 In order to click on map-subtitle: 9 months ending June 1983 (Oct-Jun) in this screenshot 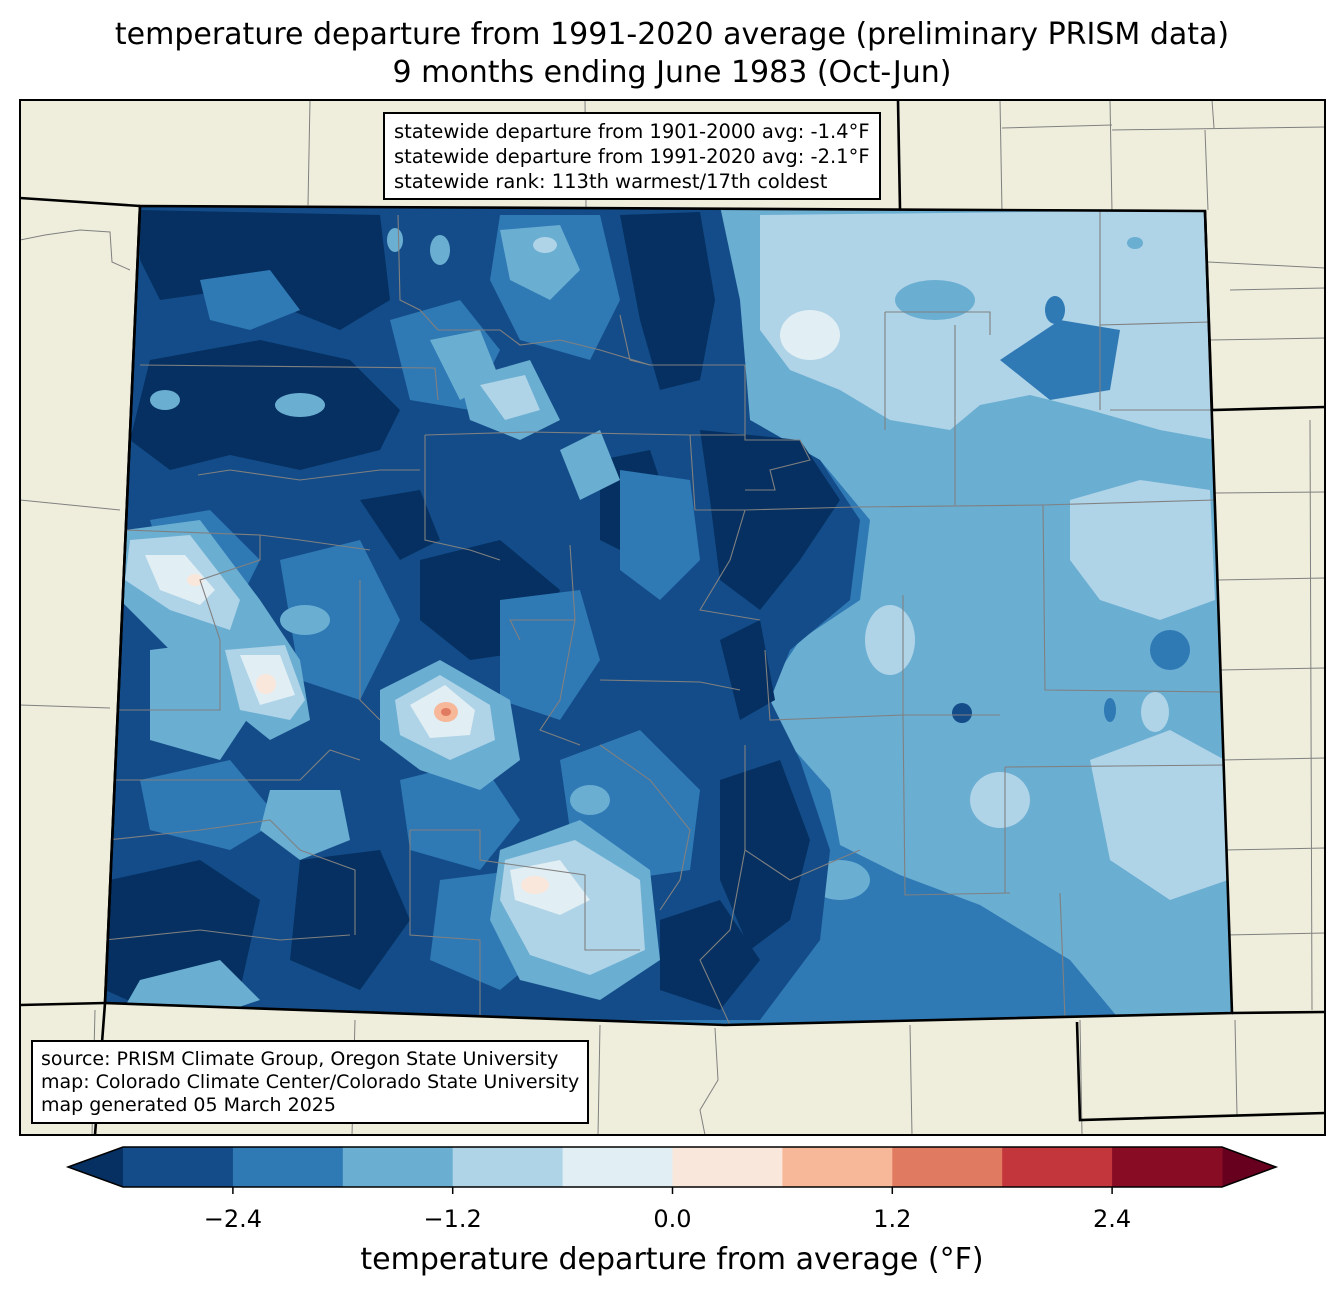, I will do `click(672, 72)`.